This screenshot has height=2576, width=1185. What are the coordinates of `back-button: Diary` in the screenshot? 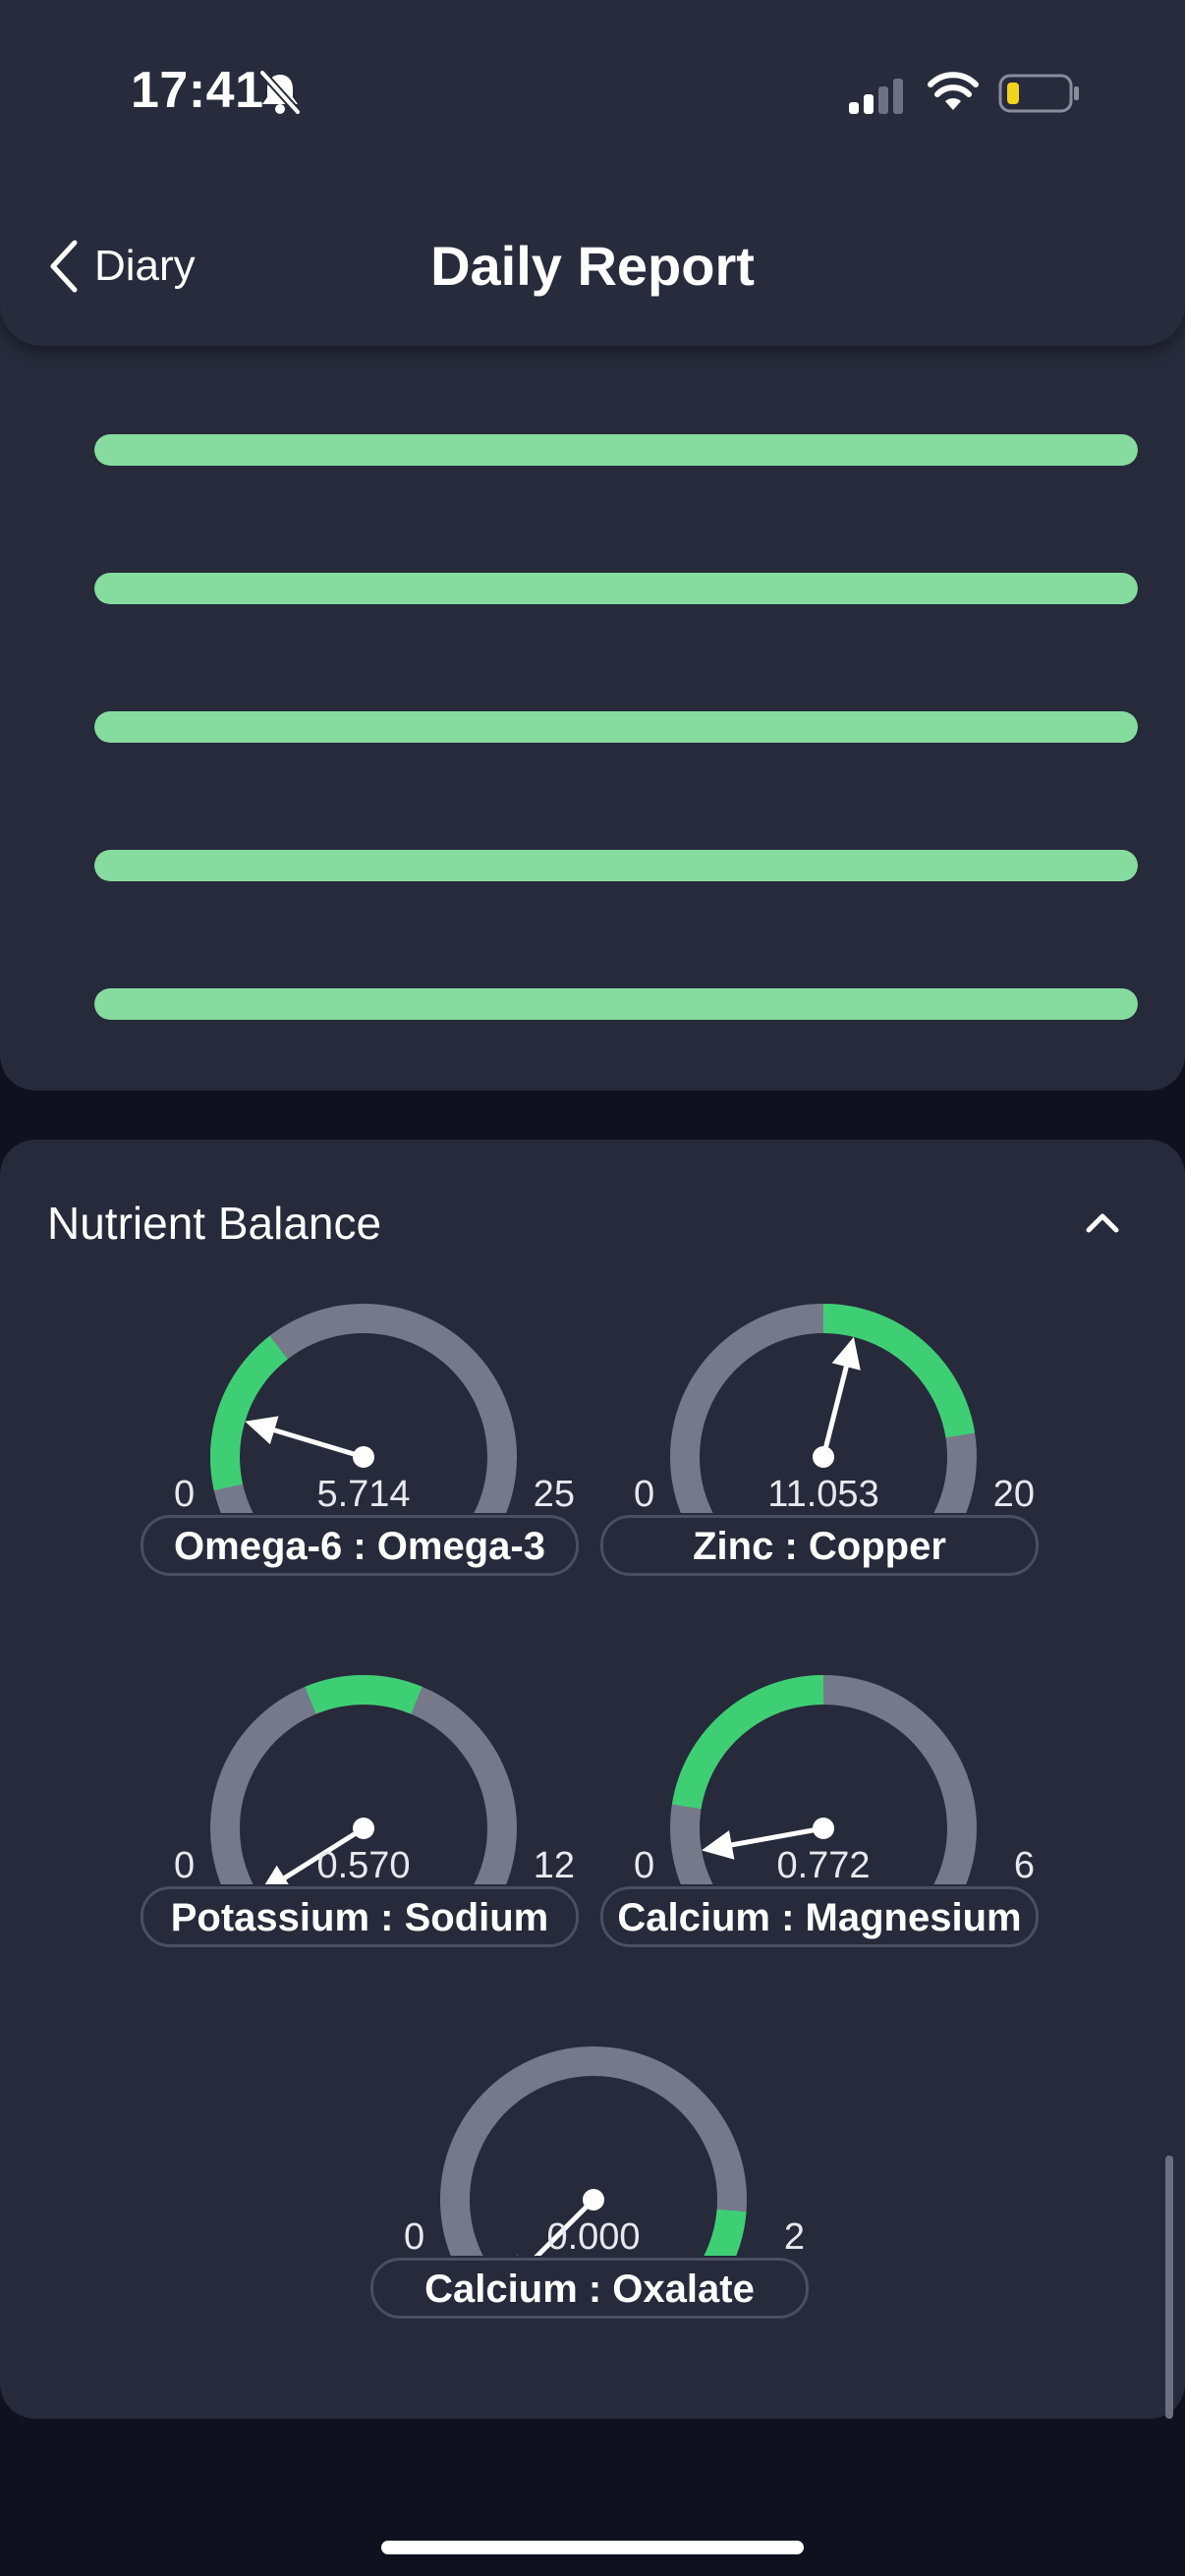 It's located at (122, 266).